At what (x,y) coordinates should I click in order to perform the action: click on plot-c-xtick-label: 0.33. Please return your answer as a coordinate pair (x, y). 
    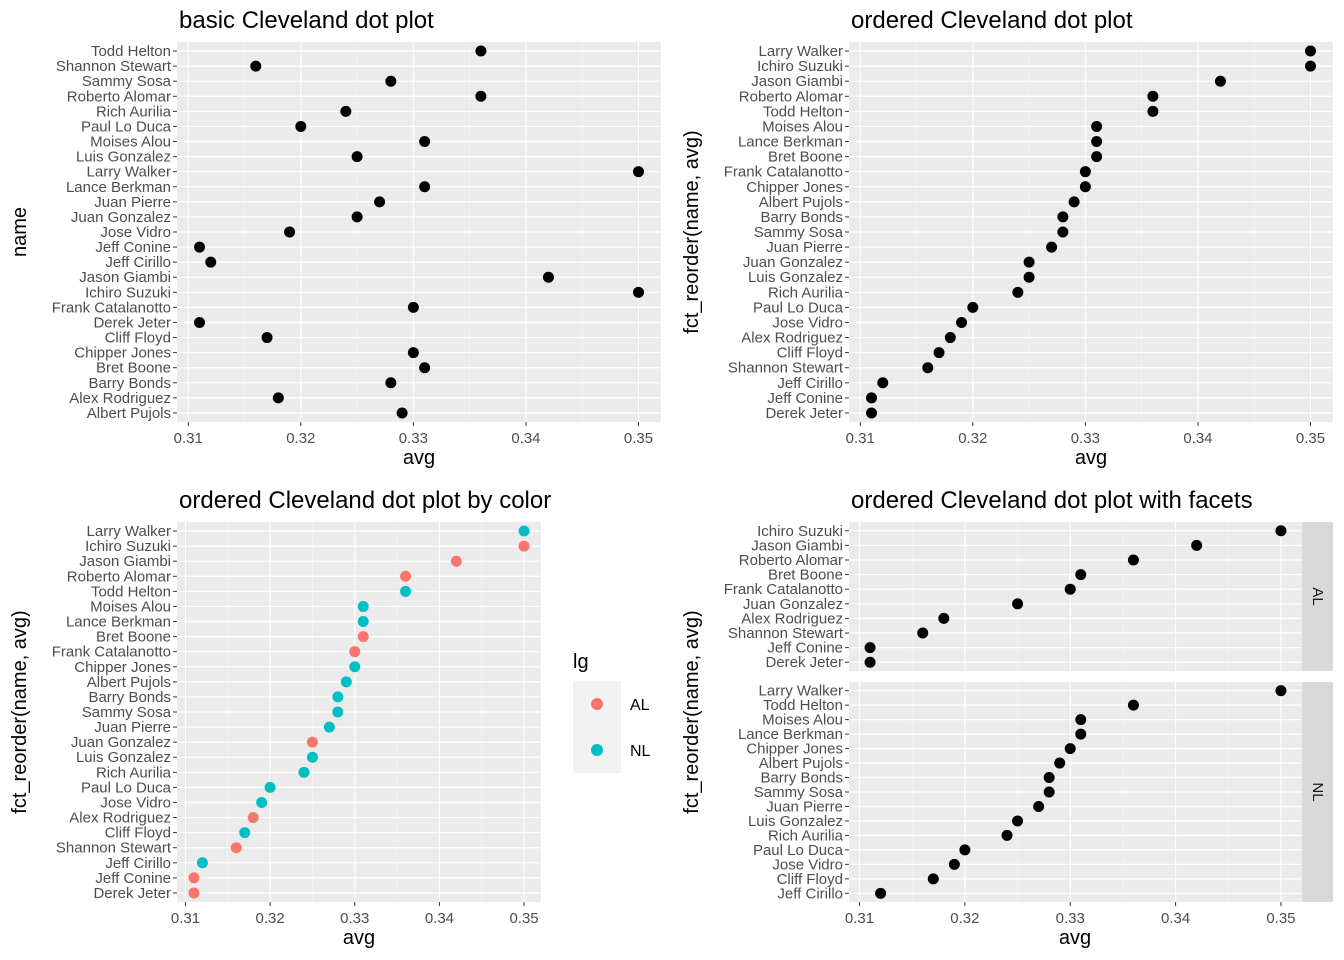
    Looking at the image, I should click on (354, 918).